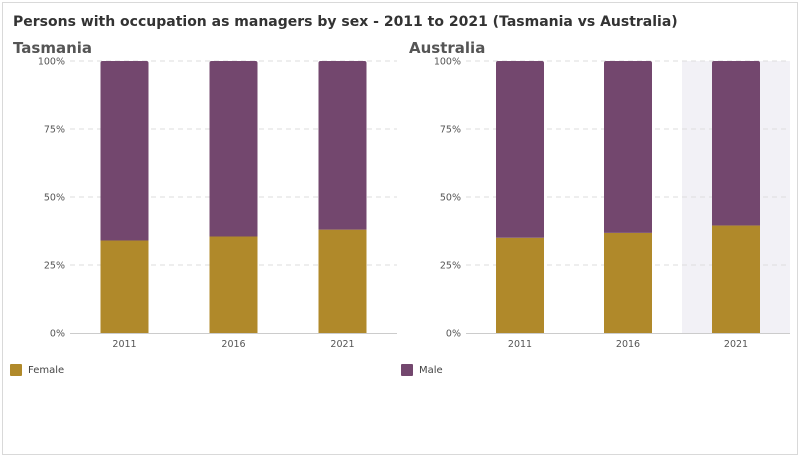 Image resolution: width=800 pixels, height=458 pixels. What do you see at coordinates (233, 344) in the screenshot?
I see `tasmania-x-tick-label: 2016` at bounding box center [233, 344].